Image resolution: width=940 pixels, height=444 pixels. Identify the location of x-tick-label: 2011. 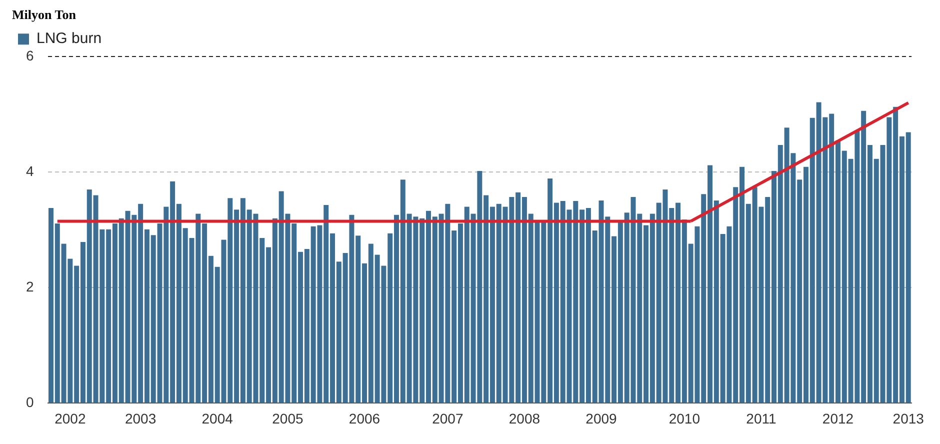
(761, 418).